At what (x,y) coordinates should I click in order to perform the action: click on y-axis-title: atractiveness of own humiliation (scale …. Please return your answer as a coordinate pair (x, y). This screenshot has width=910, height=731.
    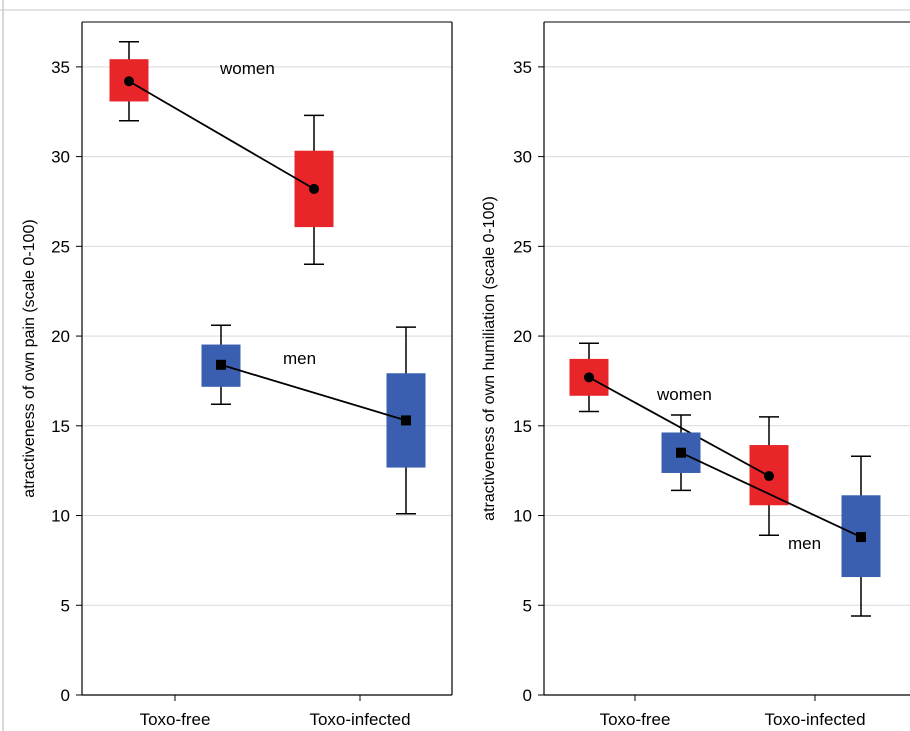
    Looking at the image, I should click on (489, 358).